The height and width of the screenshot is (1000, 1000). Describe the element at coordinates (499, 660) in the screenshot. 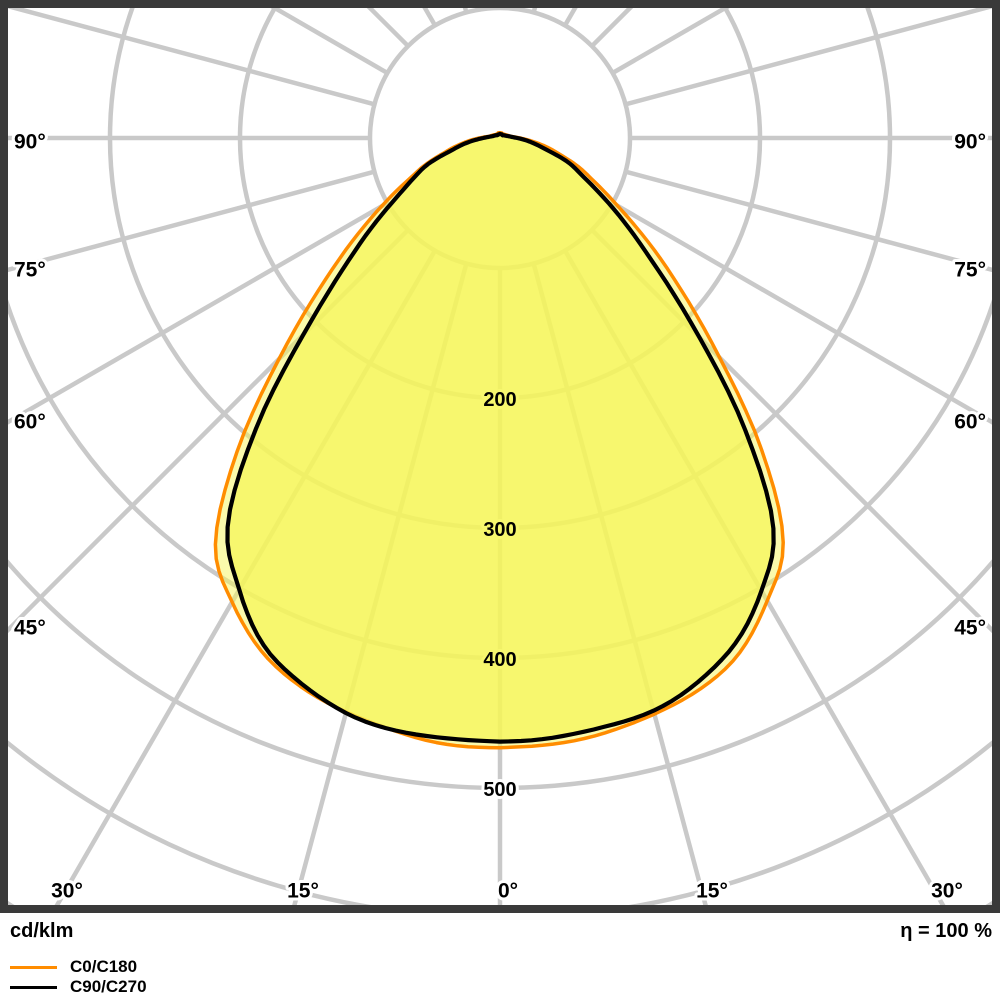

I see `svg-text: 400` at that location.